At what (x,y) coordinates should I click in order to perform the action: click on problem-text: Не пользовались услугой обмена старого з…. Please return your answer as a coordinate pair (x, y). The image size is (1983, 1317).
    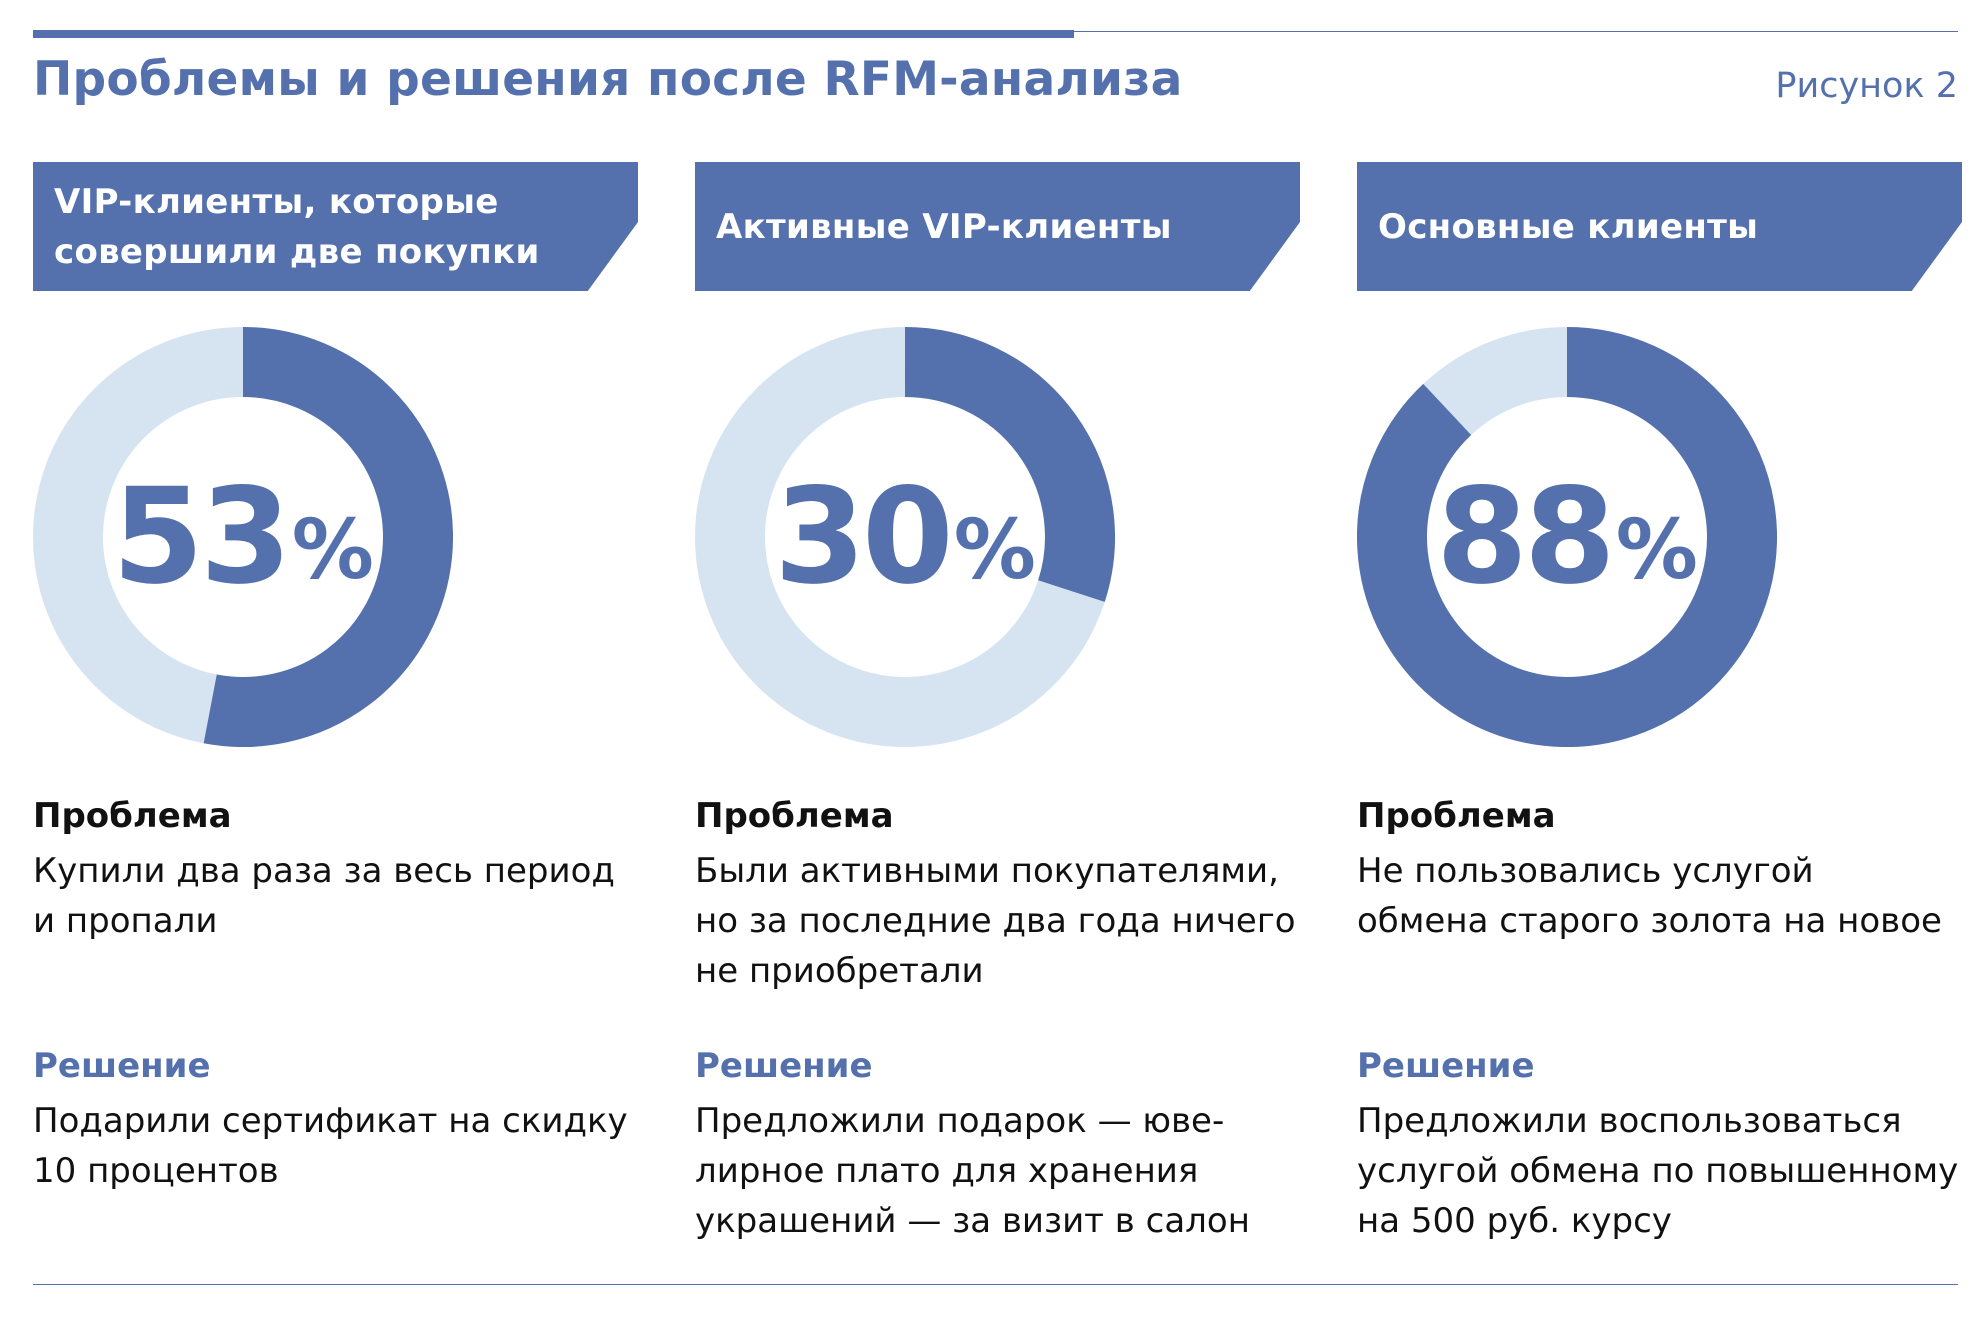
    Looking at the image, I should click on (1649, 896).